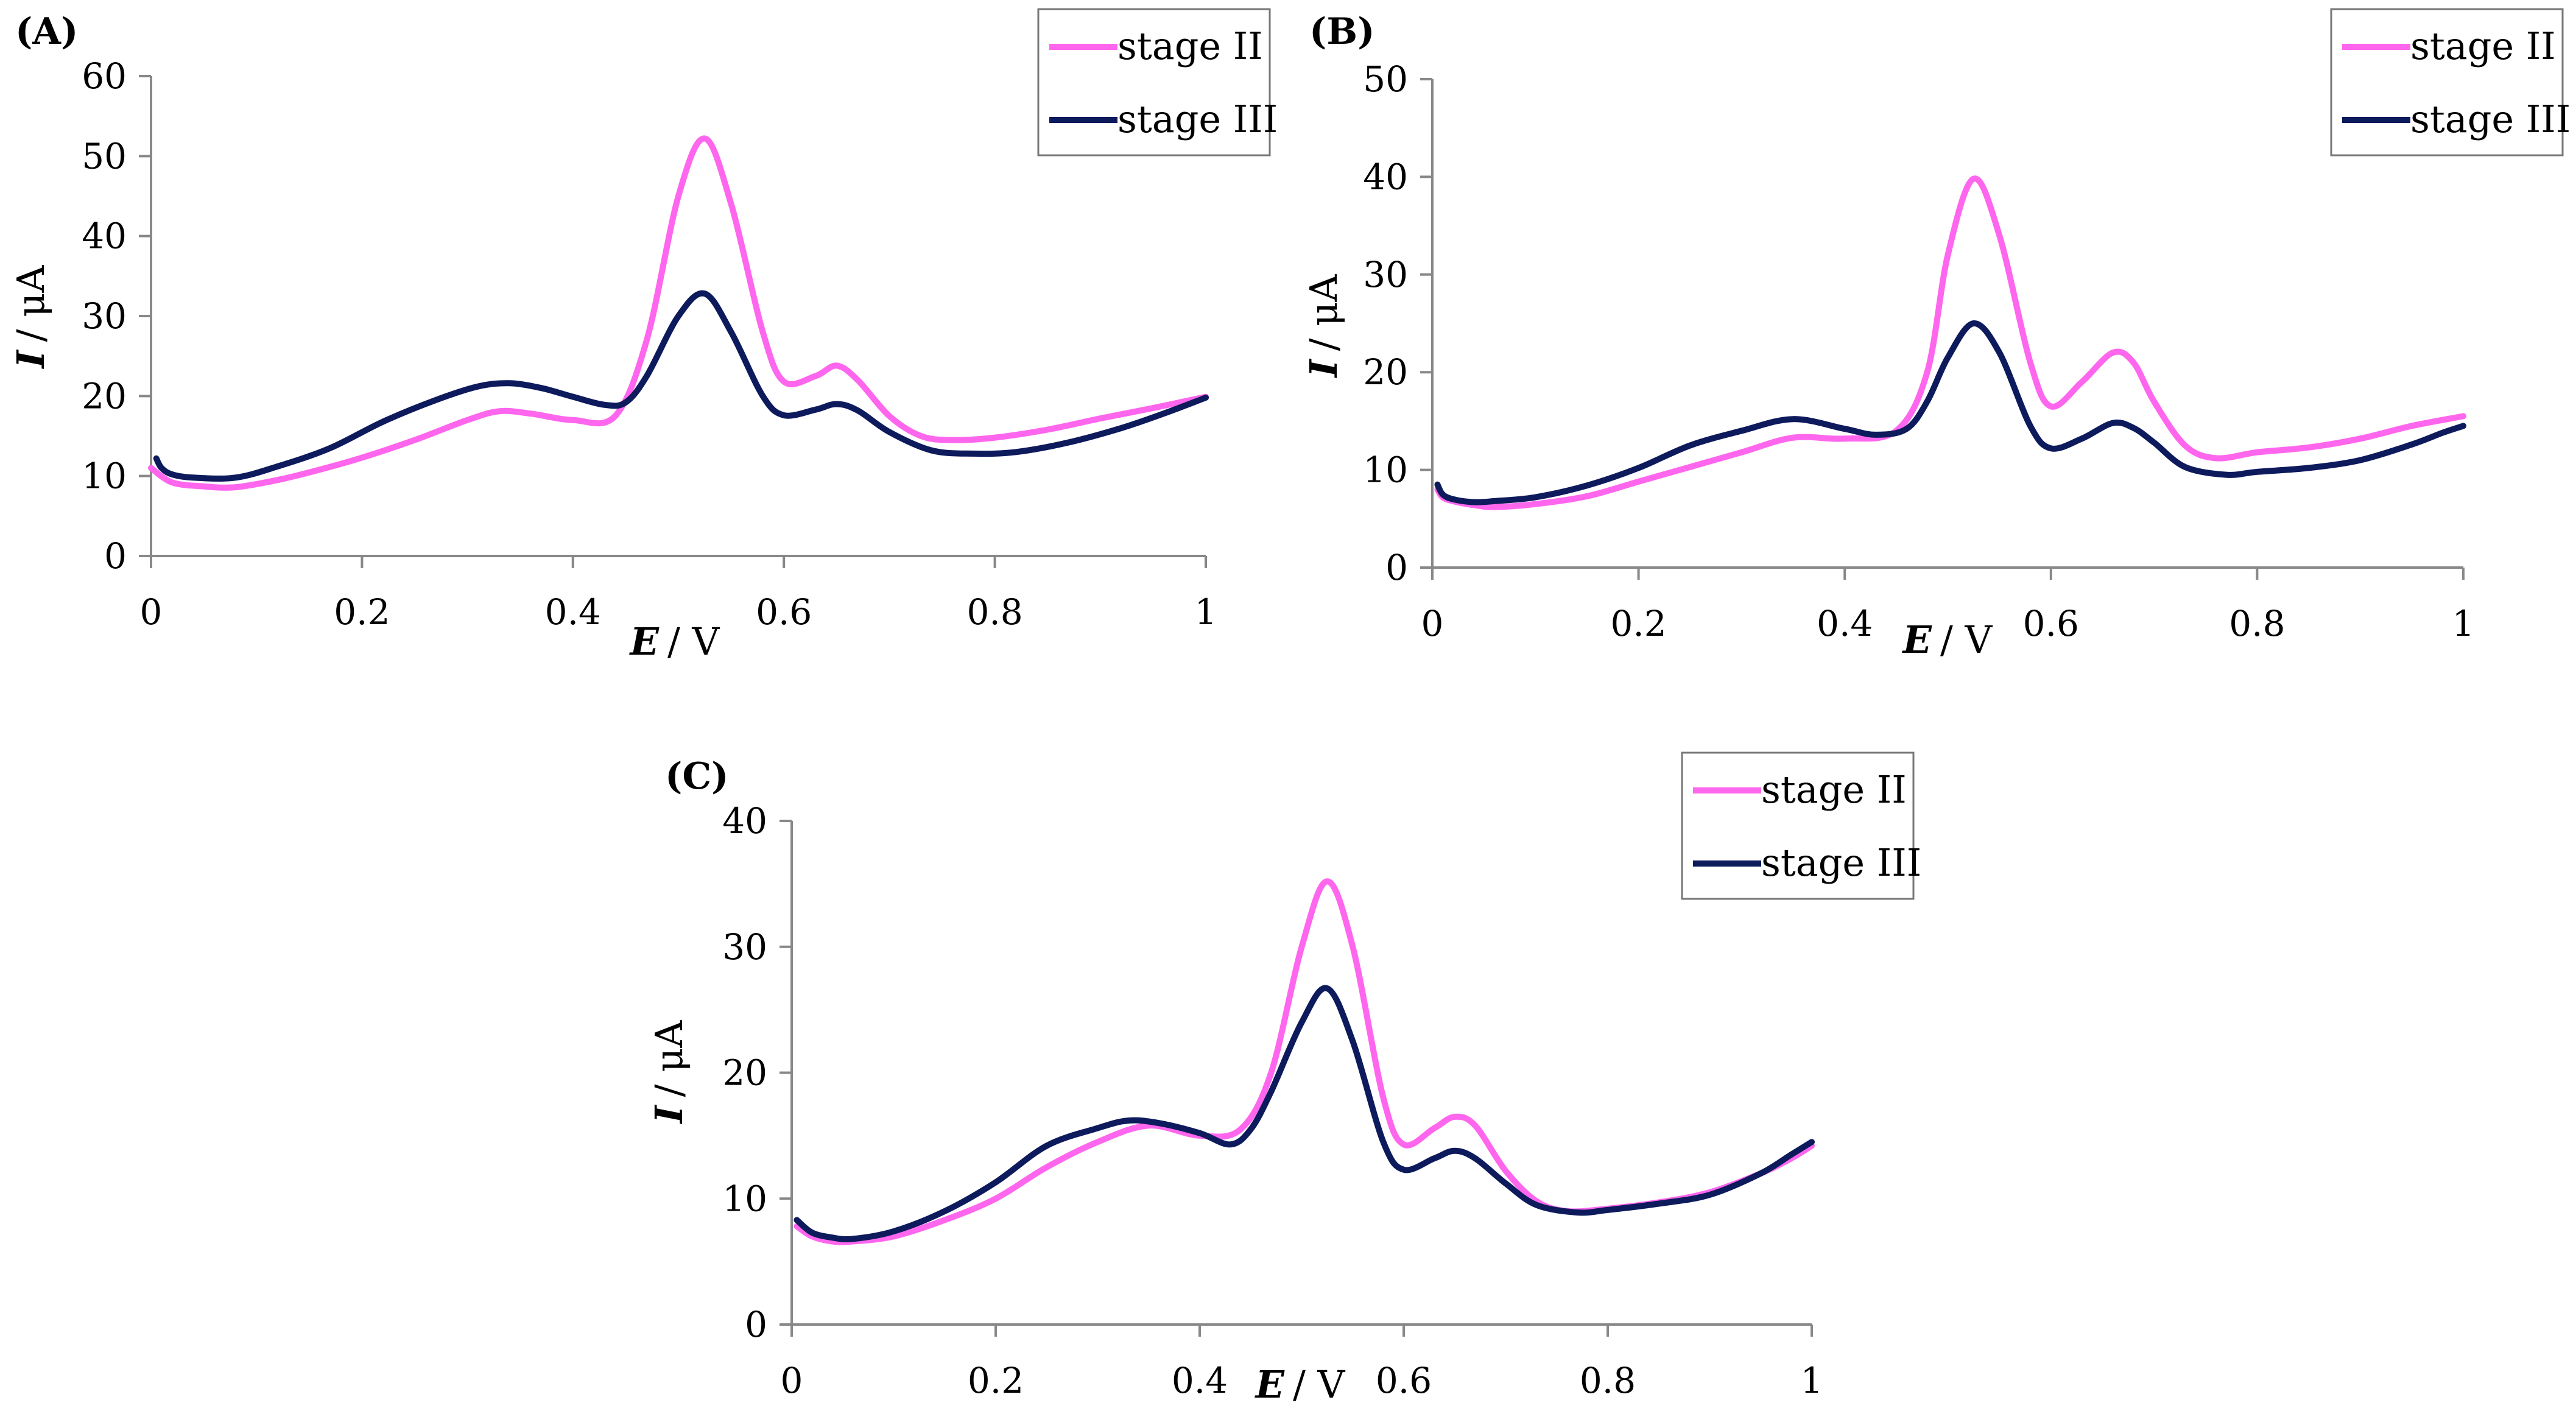 This screenshot has width=2576, height=1411. Describe the element at coordinates (697, 776) in the screenshot. I see `panel-label: (C)` at that location.